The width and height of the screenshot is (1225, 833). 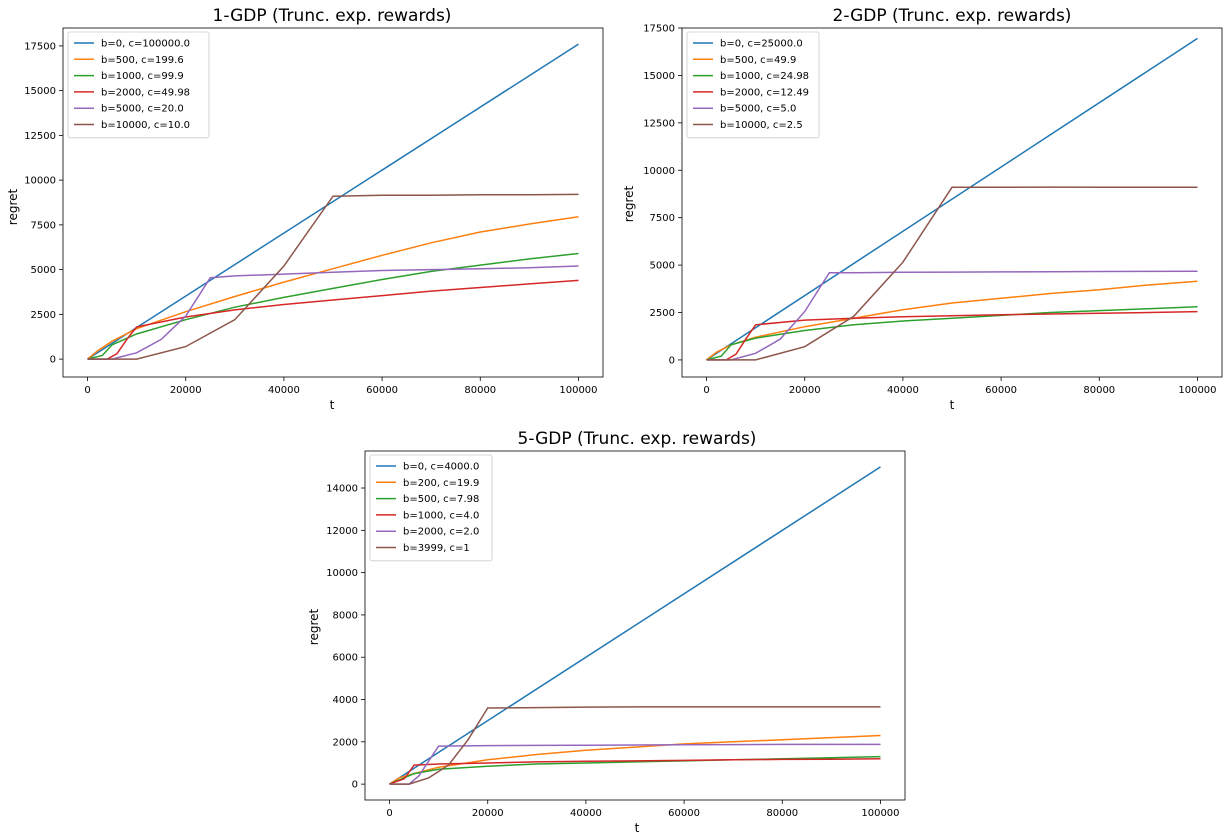 I want to click on y-tick-label: 12000, so click(x=342, y=531).